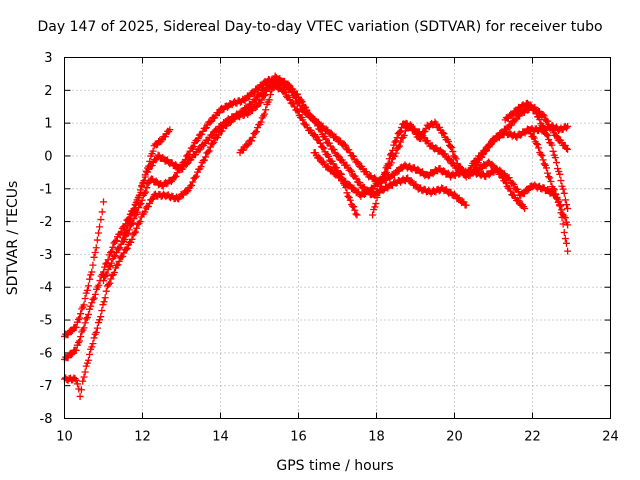 The height and width of the screenshot is (480, 640). Describe the element at coordinates (48, 156) in the screenshot. I see `y-tick-label: 0` at that location.